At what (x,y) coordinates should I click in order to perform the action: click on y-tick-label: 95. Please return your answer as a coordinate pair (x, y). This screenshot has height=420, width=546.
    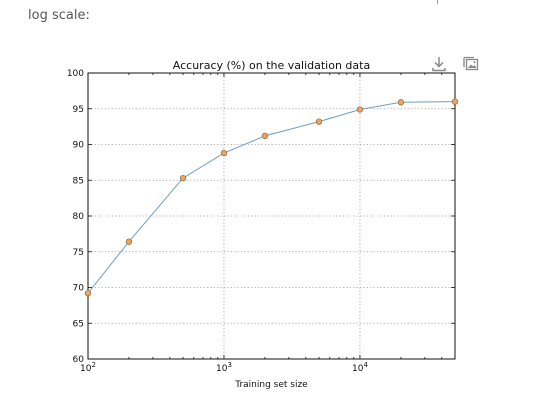
    Looking at the image, I should click on (78, 110).